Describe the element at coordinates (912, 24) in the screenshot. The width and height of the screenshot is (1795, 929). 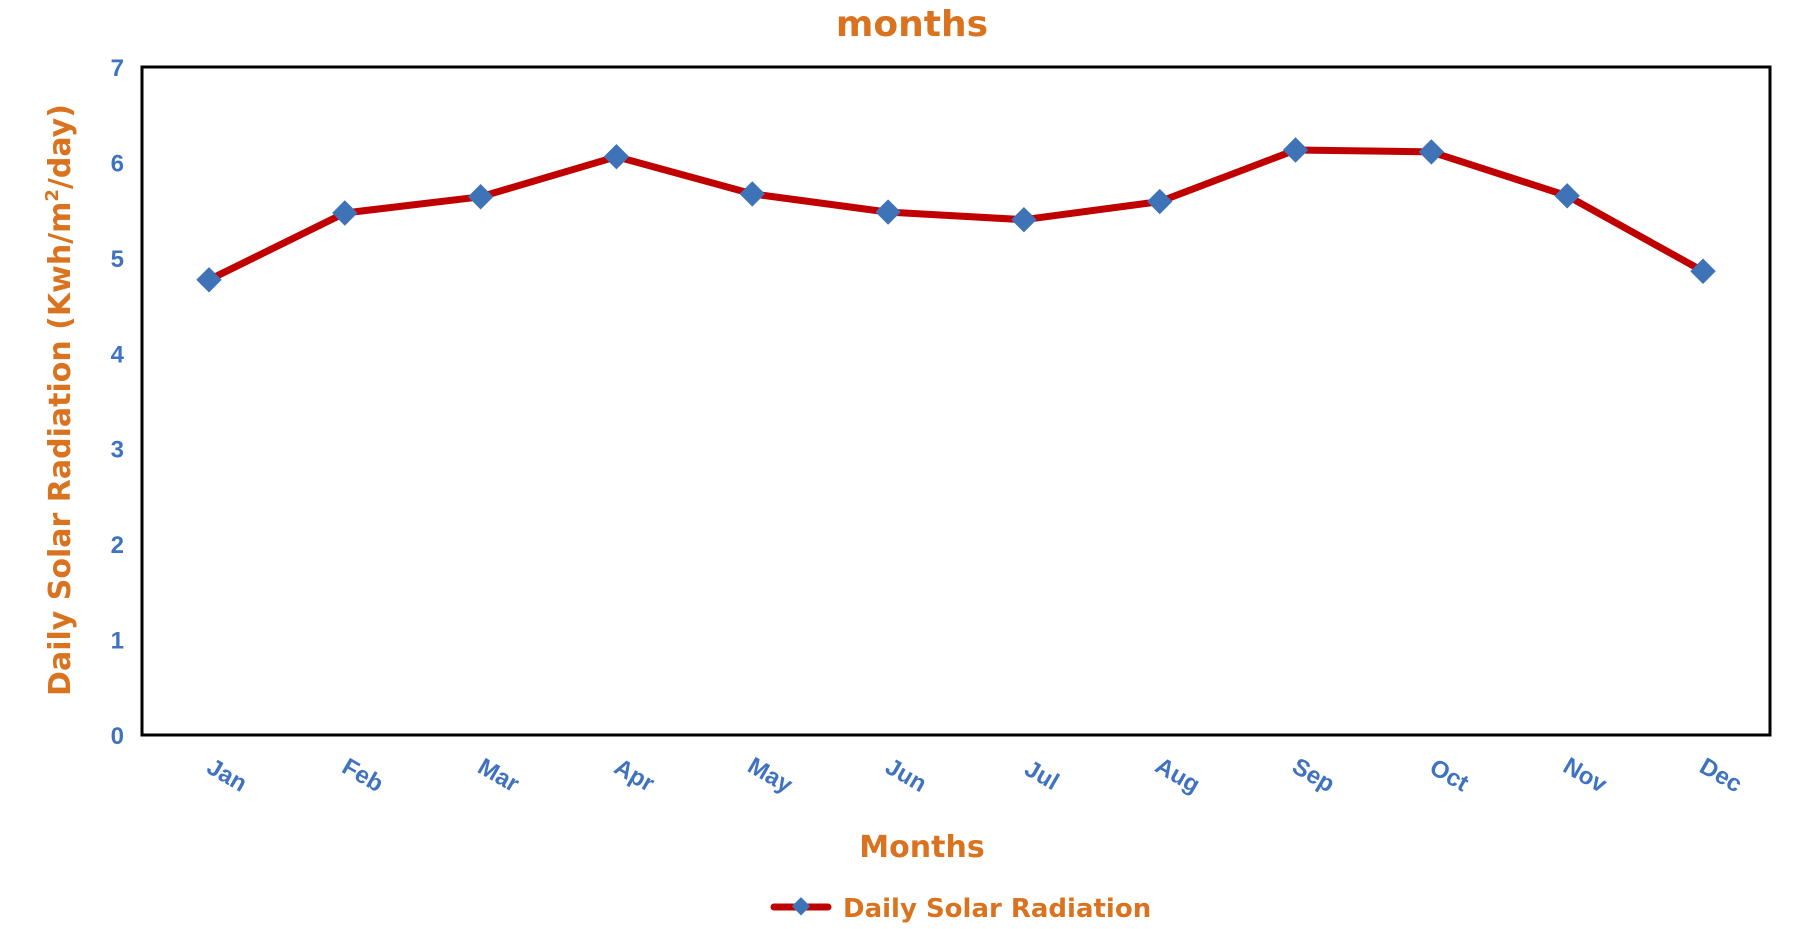
I see `chart-title: months` at that location.